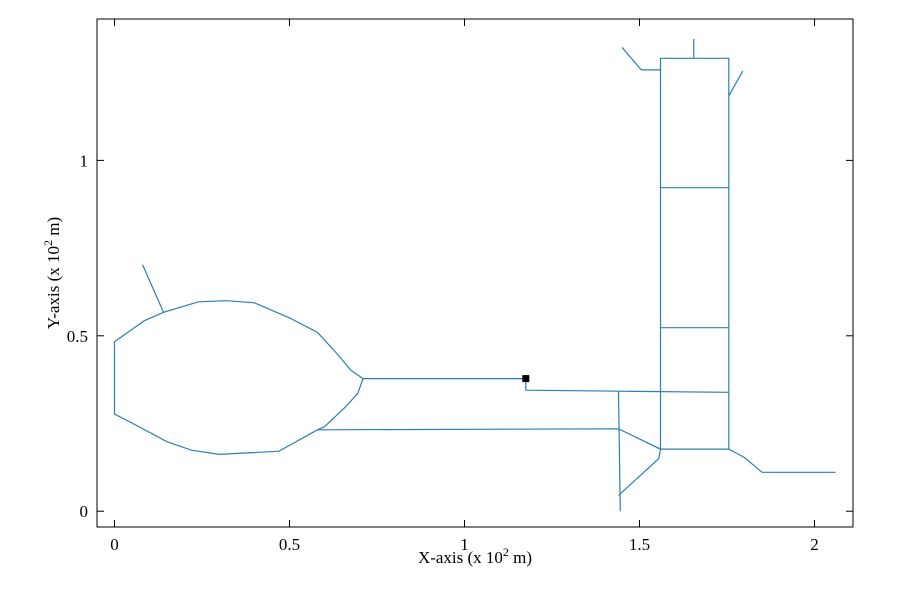 The height and width of the screenshot is (590, 900). What do you see at coordinates (84, 160) in the screenshot?
I see `y-tick-label: 1` at bounding box center [84, 160].